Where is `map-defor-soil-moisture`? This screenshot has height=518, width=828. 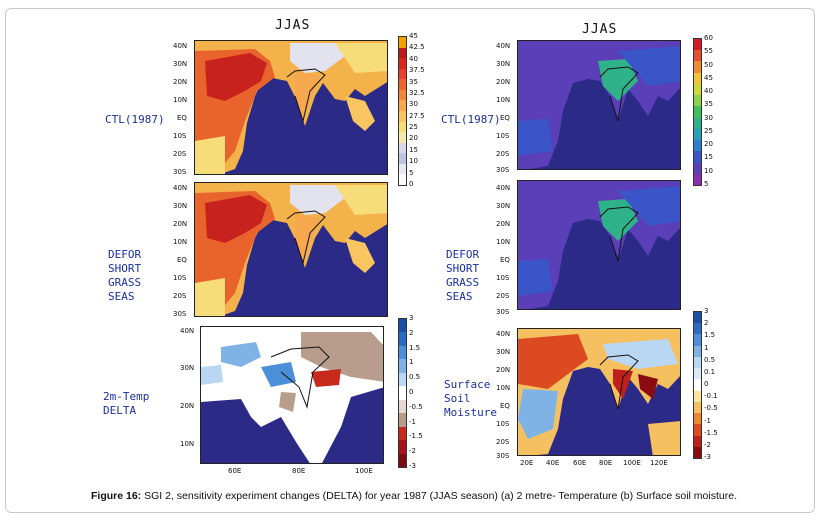
map-defor-soil-moisture is located at coordinates (599, 245).